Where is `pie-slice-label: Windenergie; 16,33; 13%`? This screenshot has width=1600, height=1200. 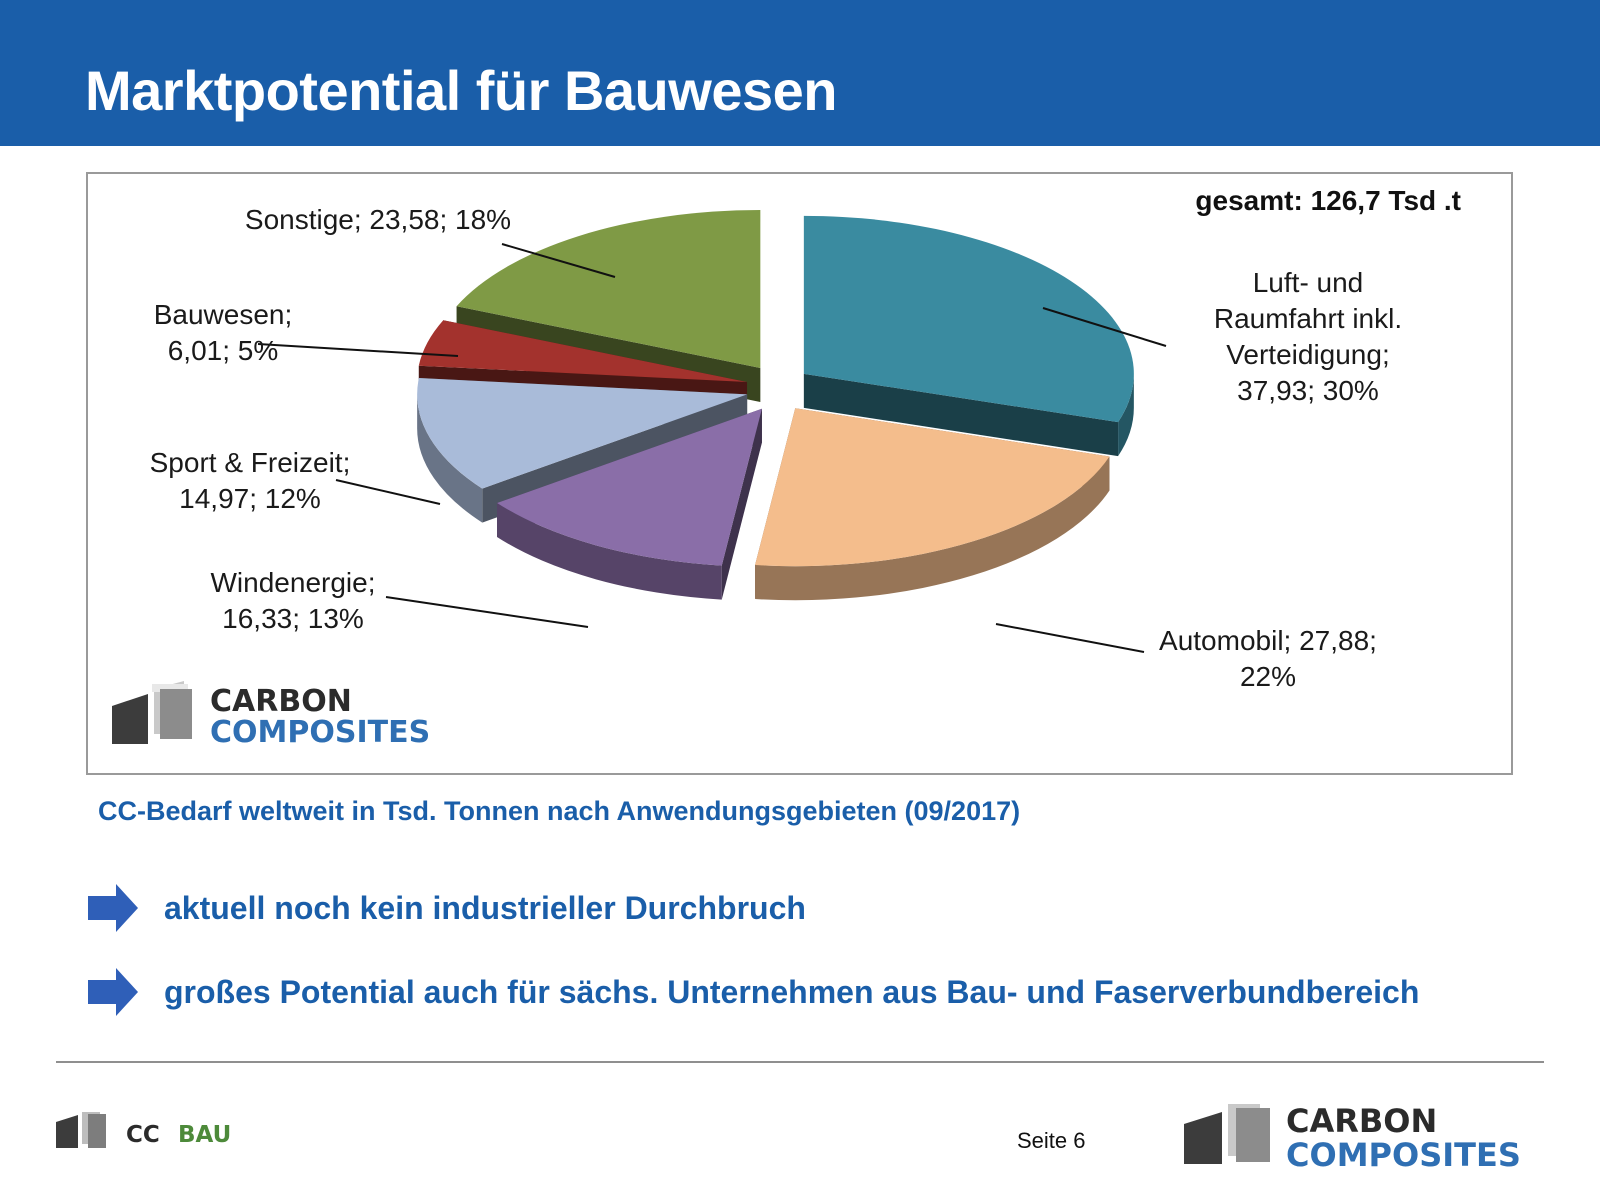
pie-slice-label: Windenergie; 16,33; 13% is located at coordinates (293, 600).